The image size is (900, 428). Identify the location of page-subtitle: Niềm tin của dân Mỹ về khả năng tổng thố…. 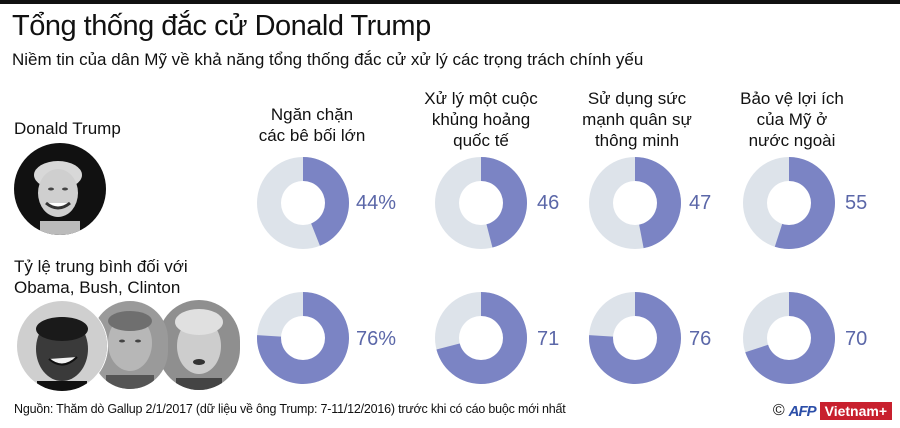
(328, 59).